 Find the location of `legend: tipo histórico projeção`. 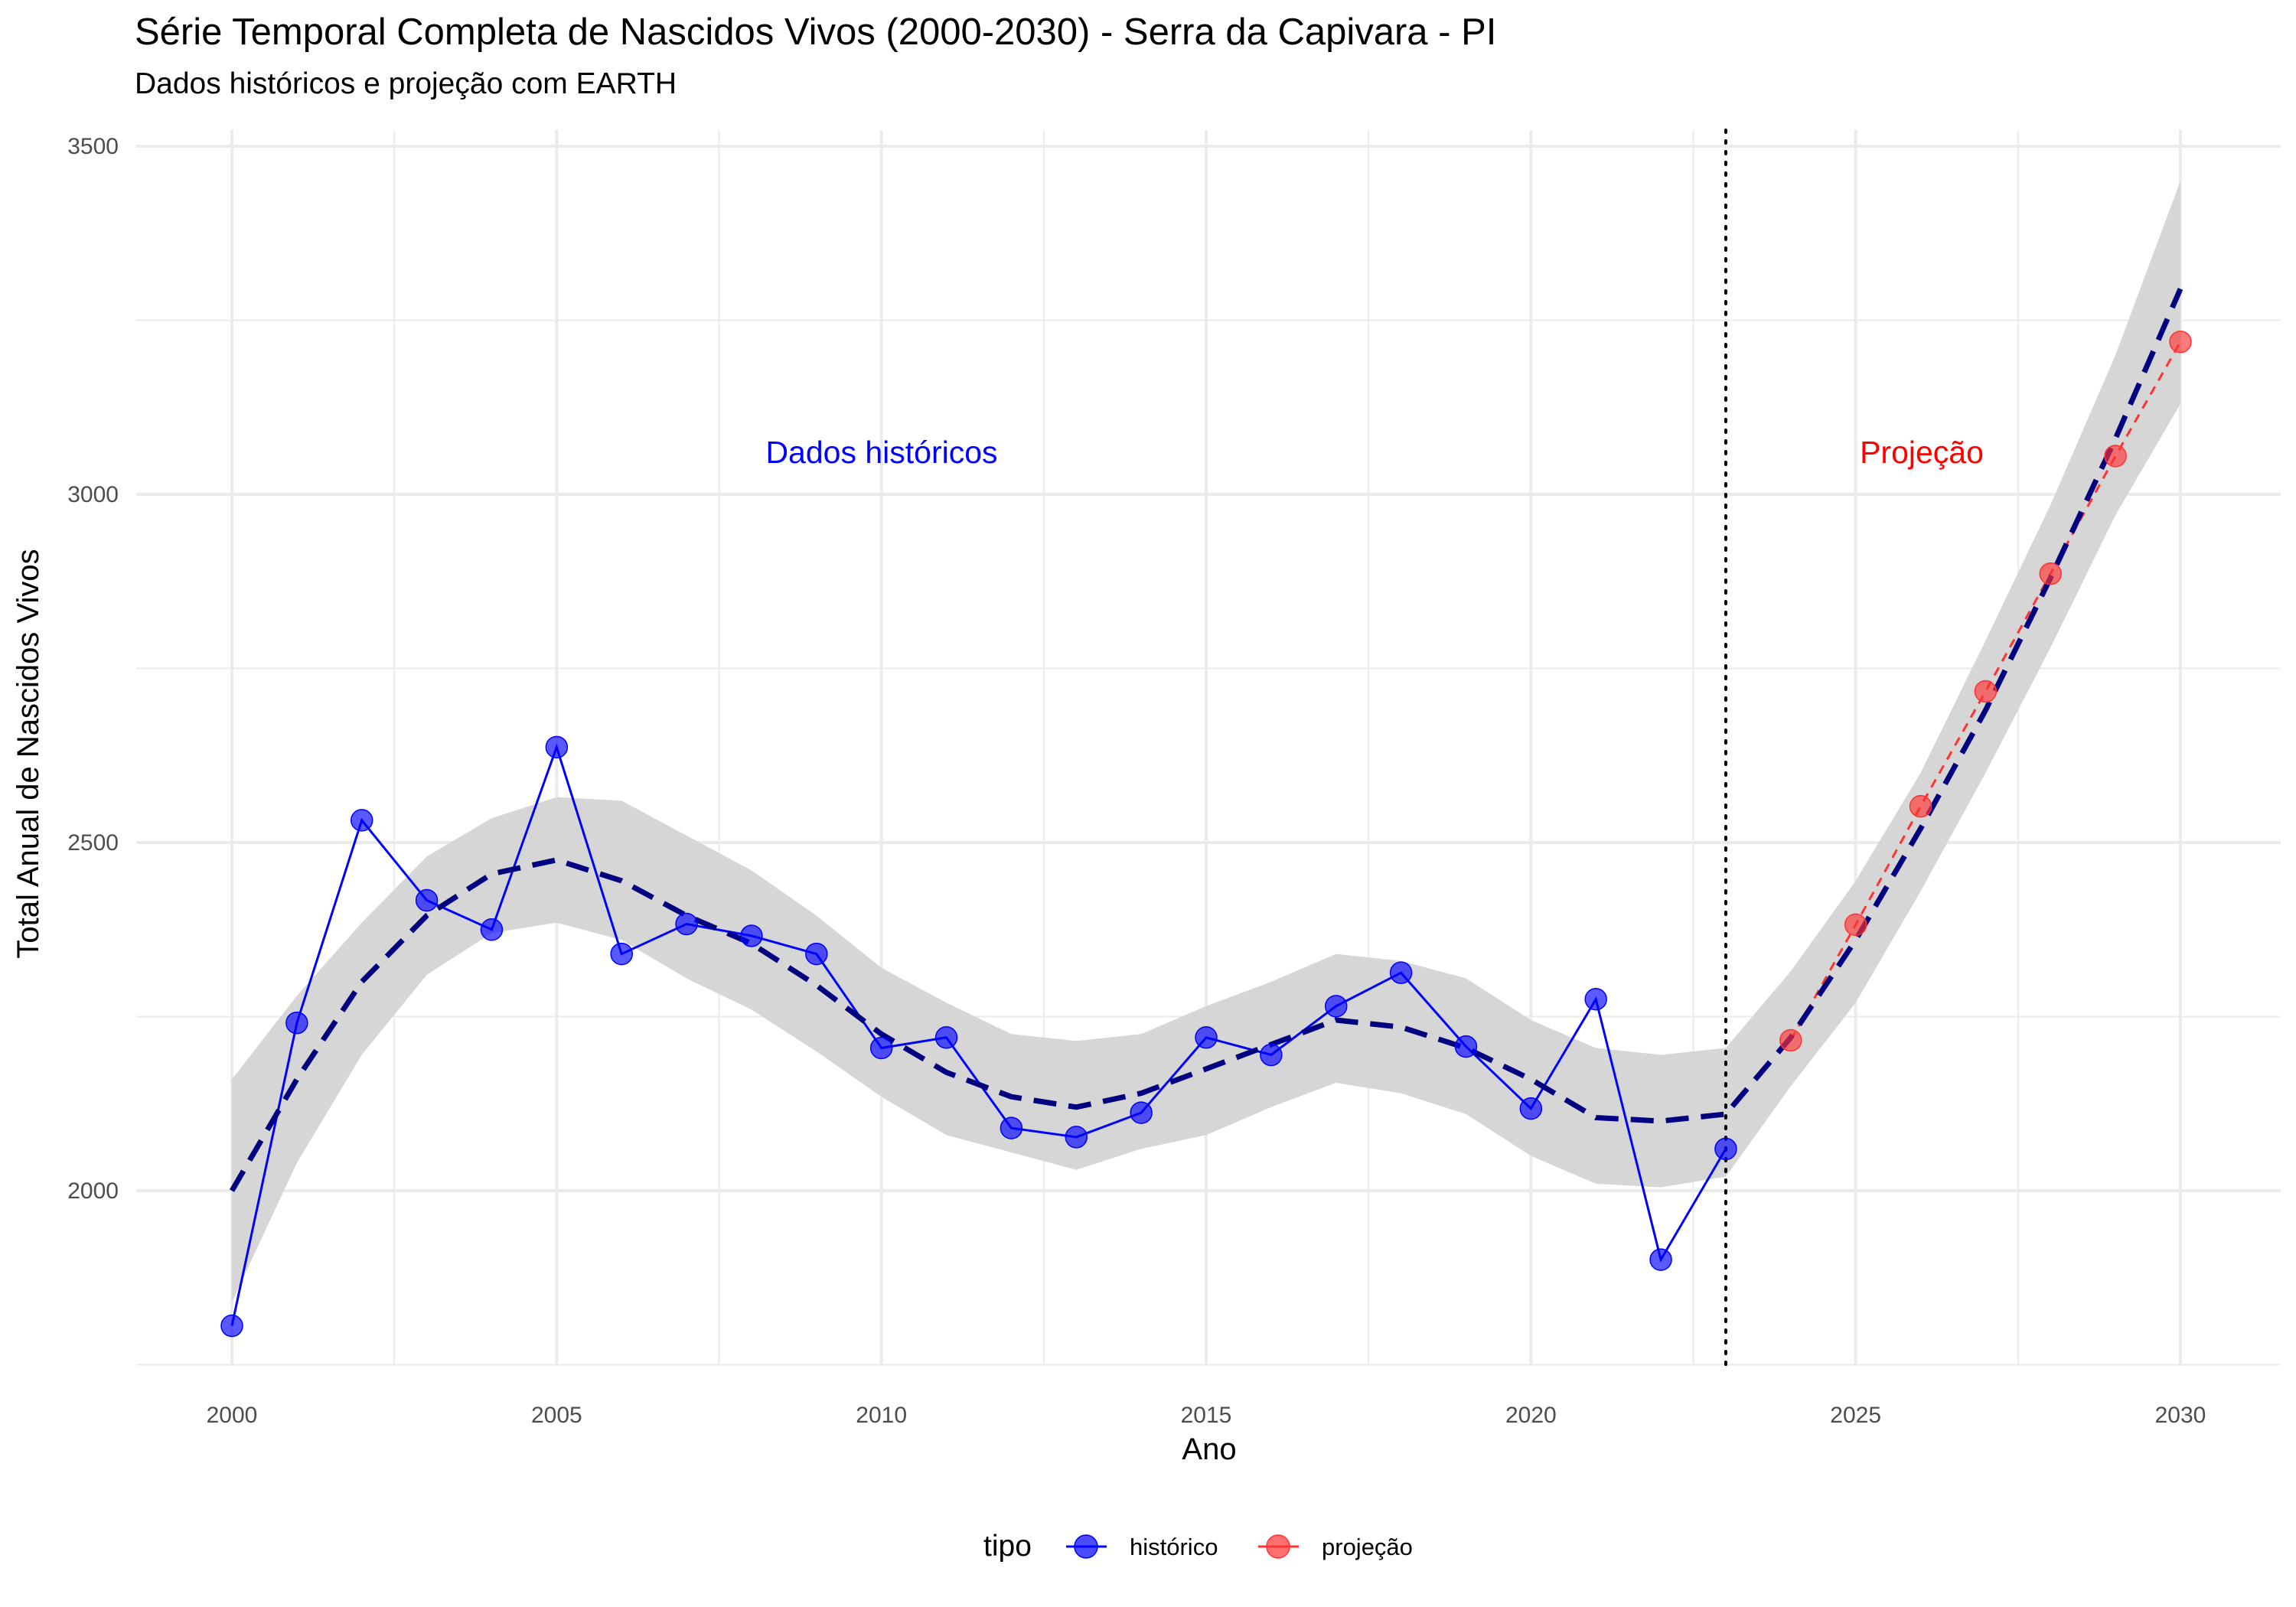

legend: tipo histórico projeção is located at coordinates (1198, 1546).